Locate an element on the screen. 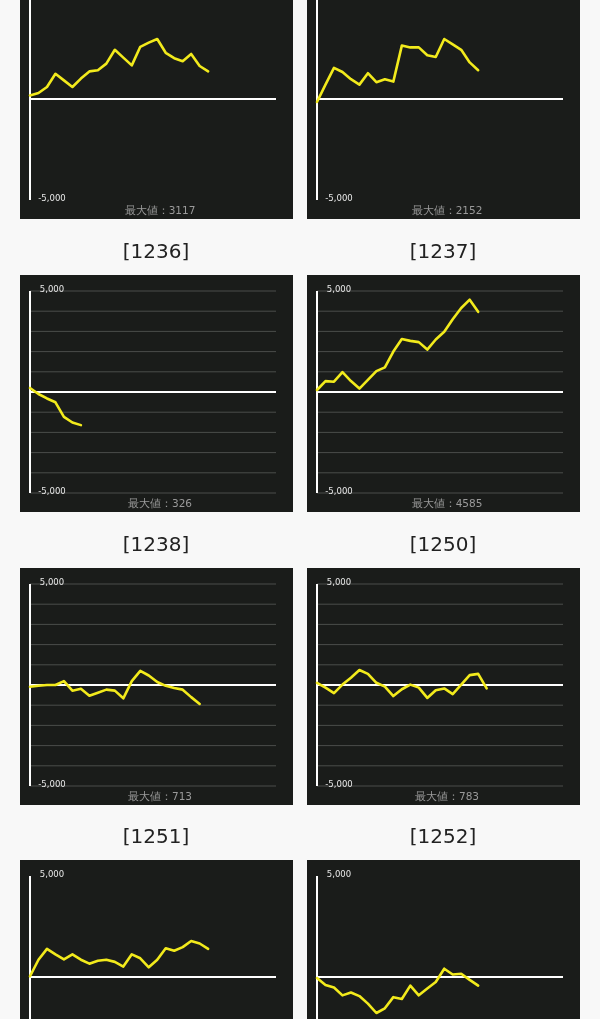 The image size is (600, 1019). chart-title: [1252] is located at coordinates (443, 835).